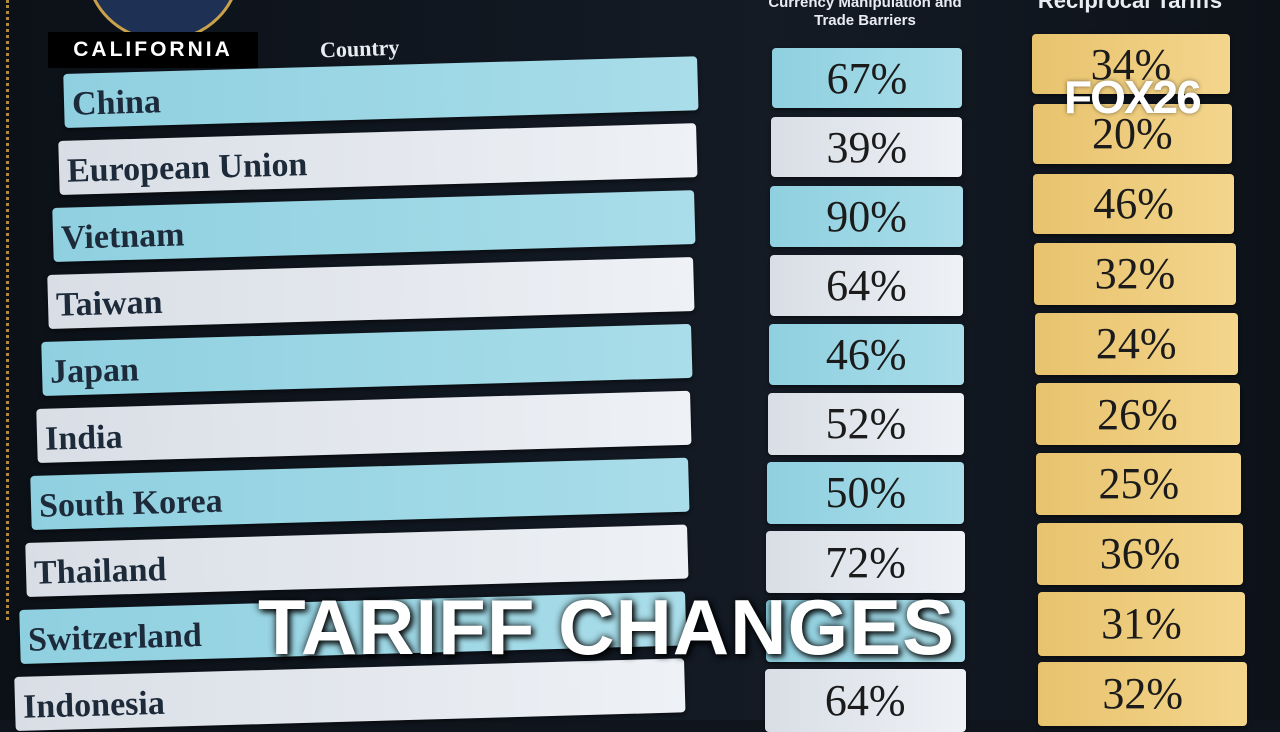 The height and width of the screenshot is (732, 1280). I want to click on country-bar: South Korea, so click(360, 493).